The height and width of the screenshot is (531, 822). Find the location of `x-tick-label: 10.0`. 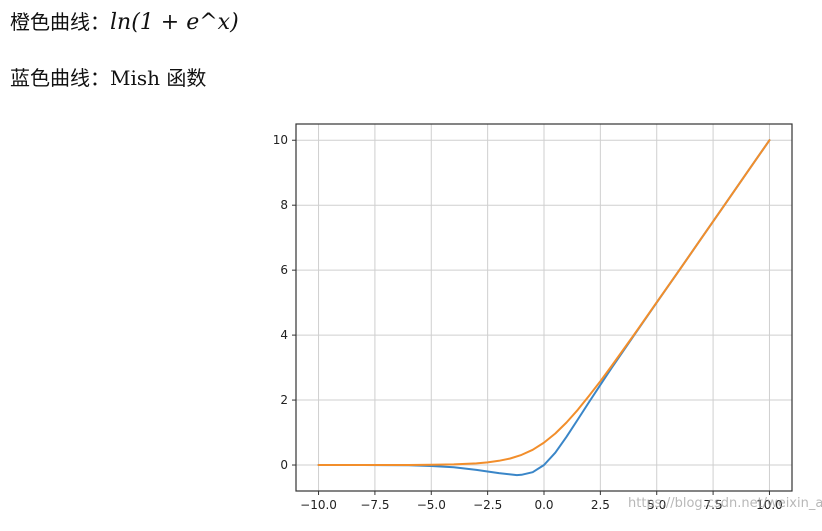

x-tick-label: 10.0 is located at coordinates (769, 505).